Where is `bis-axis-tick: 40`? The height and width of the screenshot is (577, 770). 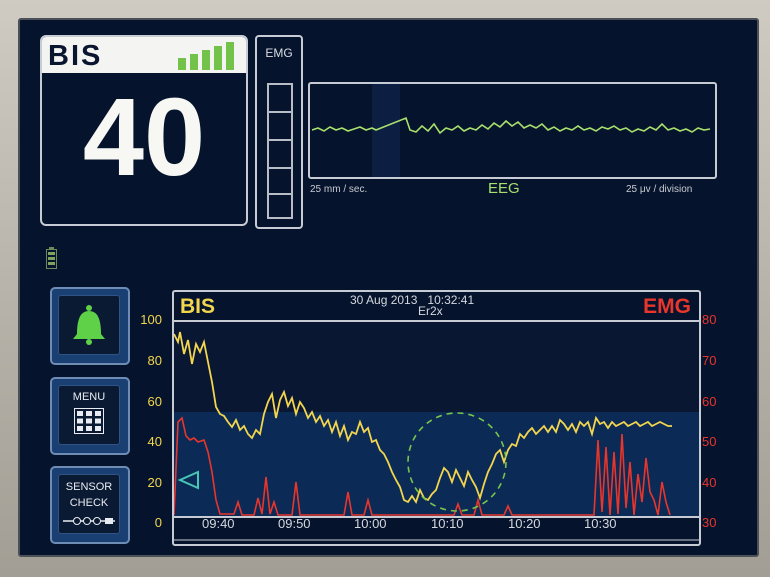
bis-axis-tick: 40 is located at coordinates (154, 441).